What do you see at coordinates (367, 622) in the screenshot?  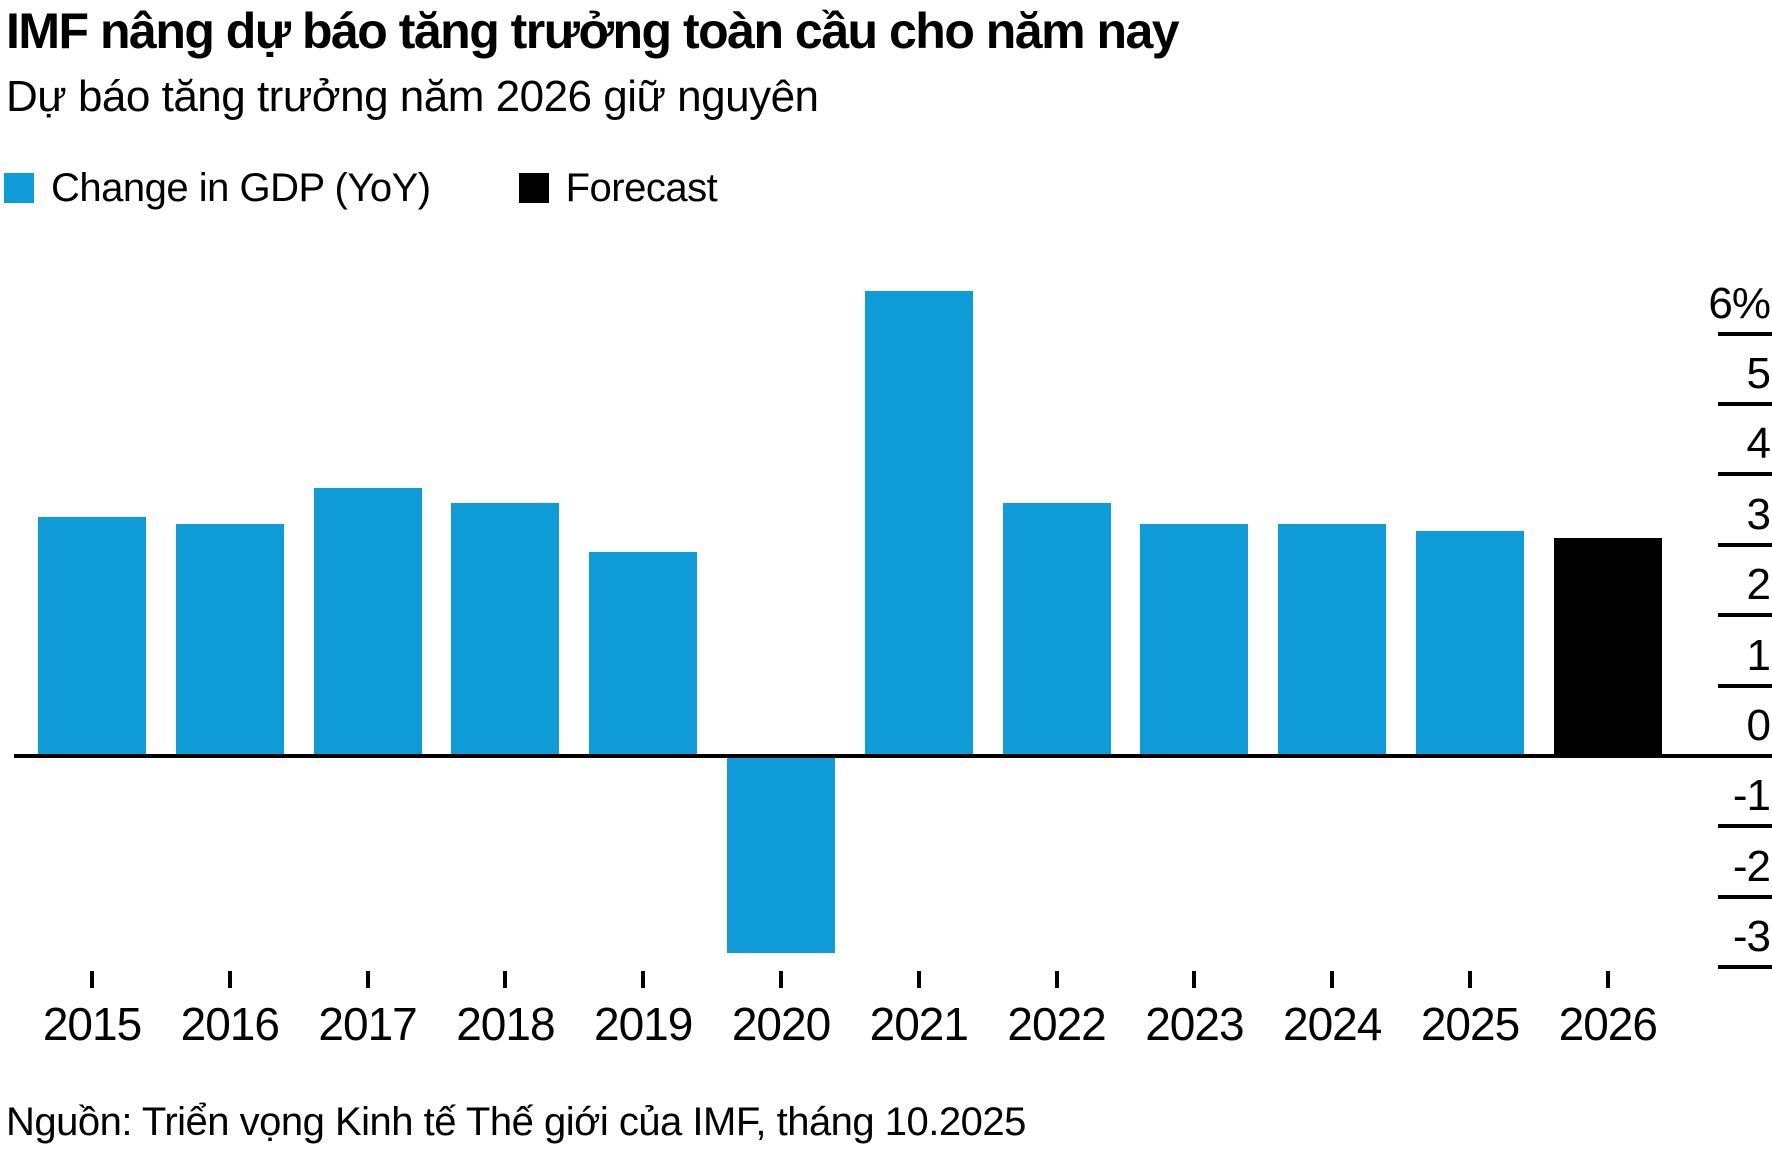 I see `bar-2017` at bounding box center [367, 622].